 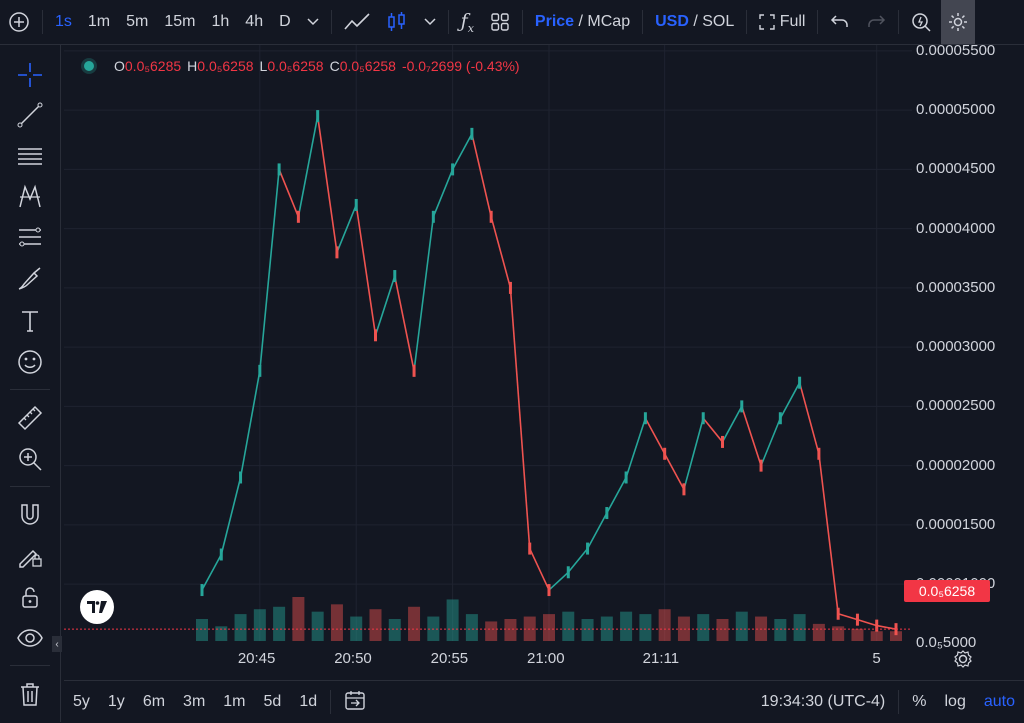 I want to click on smiley-icon, so click(x=30, y=362).